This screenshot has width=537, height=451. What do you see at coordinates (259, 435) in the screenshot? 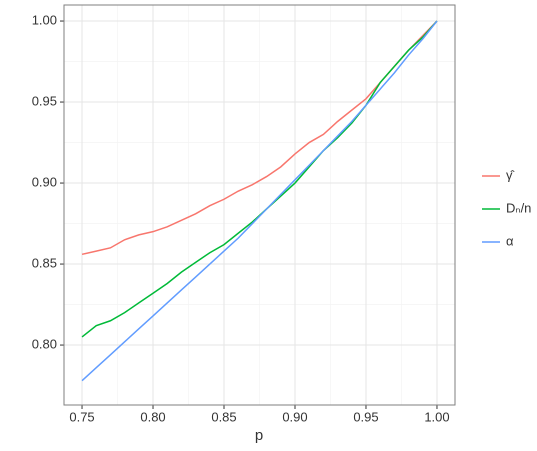
I see `x-axis-label: p` at bounding box center [259, 435].